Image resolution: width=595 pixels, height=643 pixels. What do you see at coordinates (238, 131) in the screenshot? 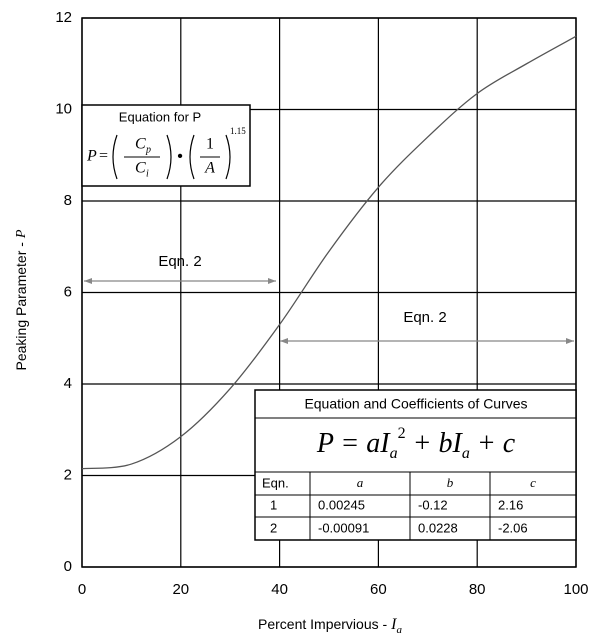
I see `formula-part: 1.15` at bounding box center [238, 131].